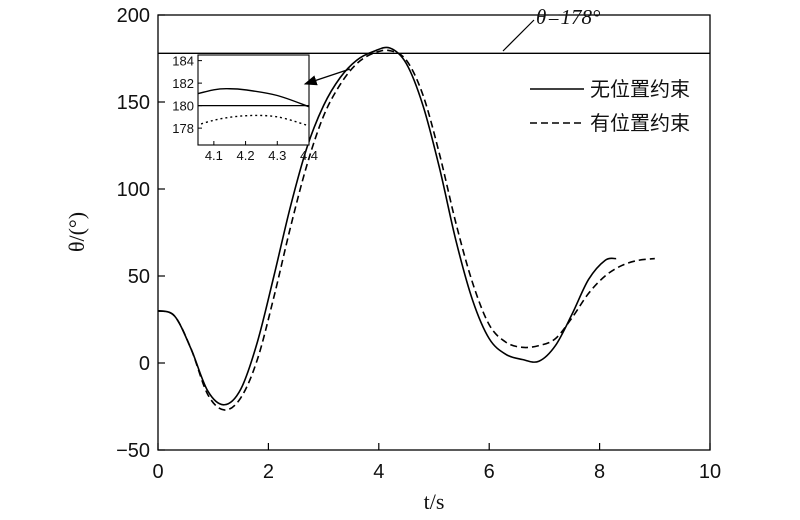  I want to click on y-axis-title: θ/(°), so click(76, 232).